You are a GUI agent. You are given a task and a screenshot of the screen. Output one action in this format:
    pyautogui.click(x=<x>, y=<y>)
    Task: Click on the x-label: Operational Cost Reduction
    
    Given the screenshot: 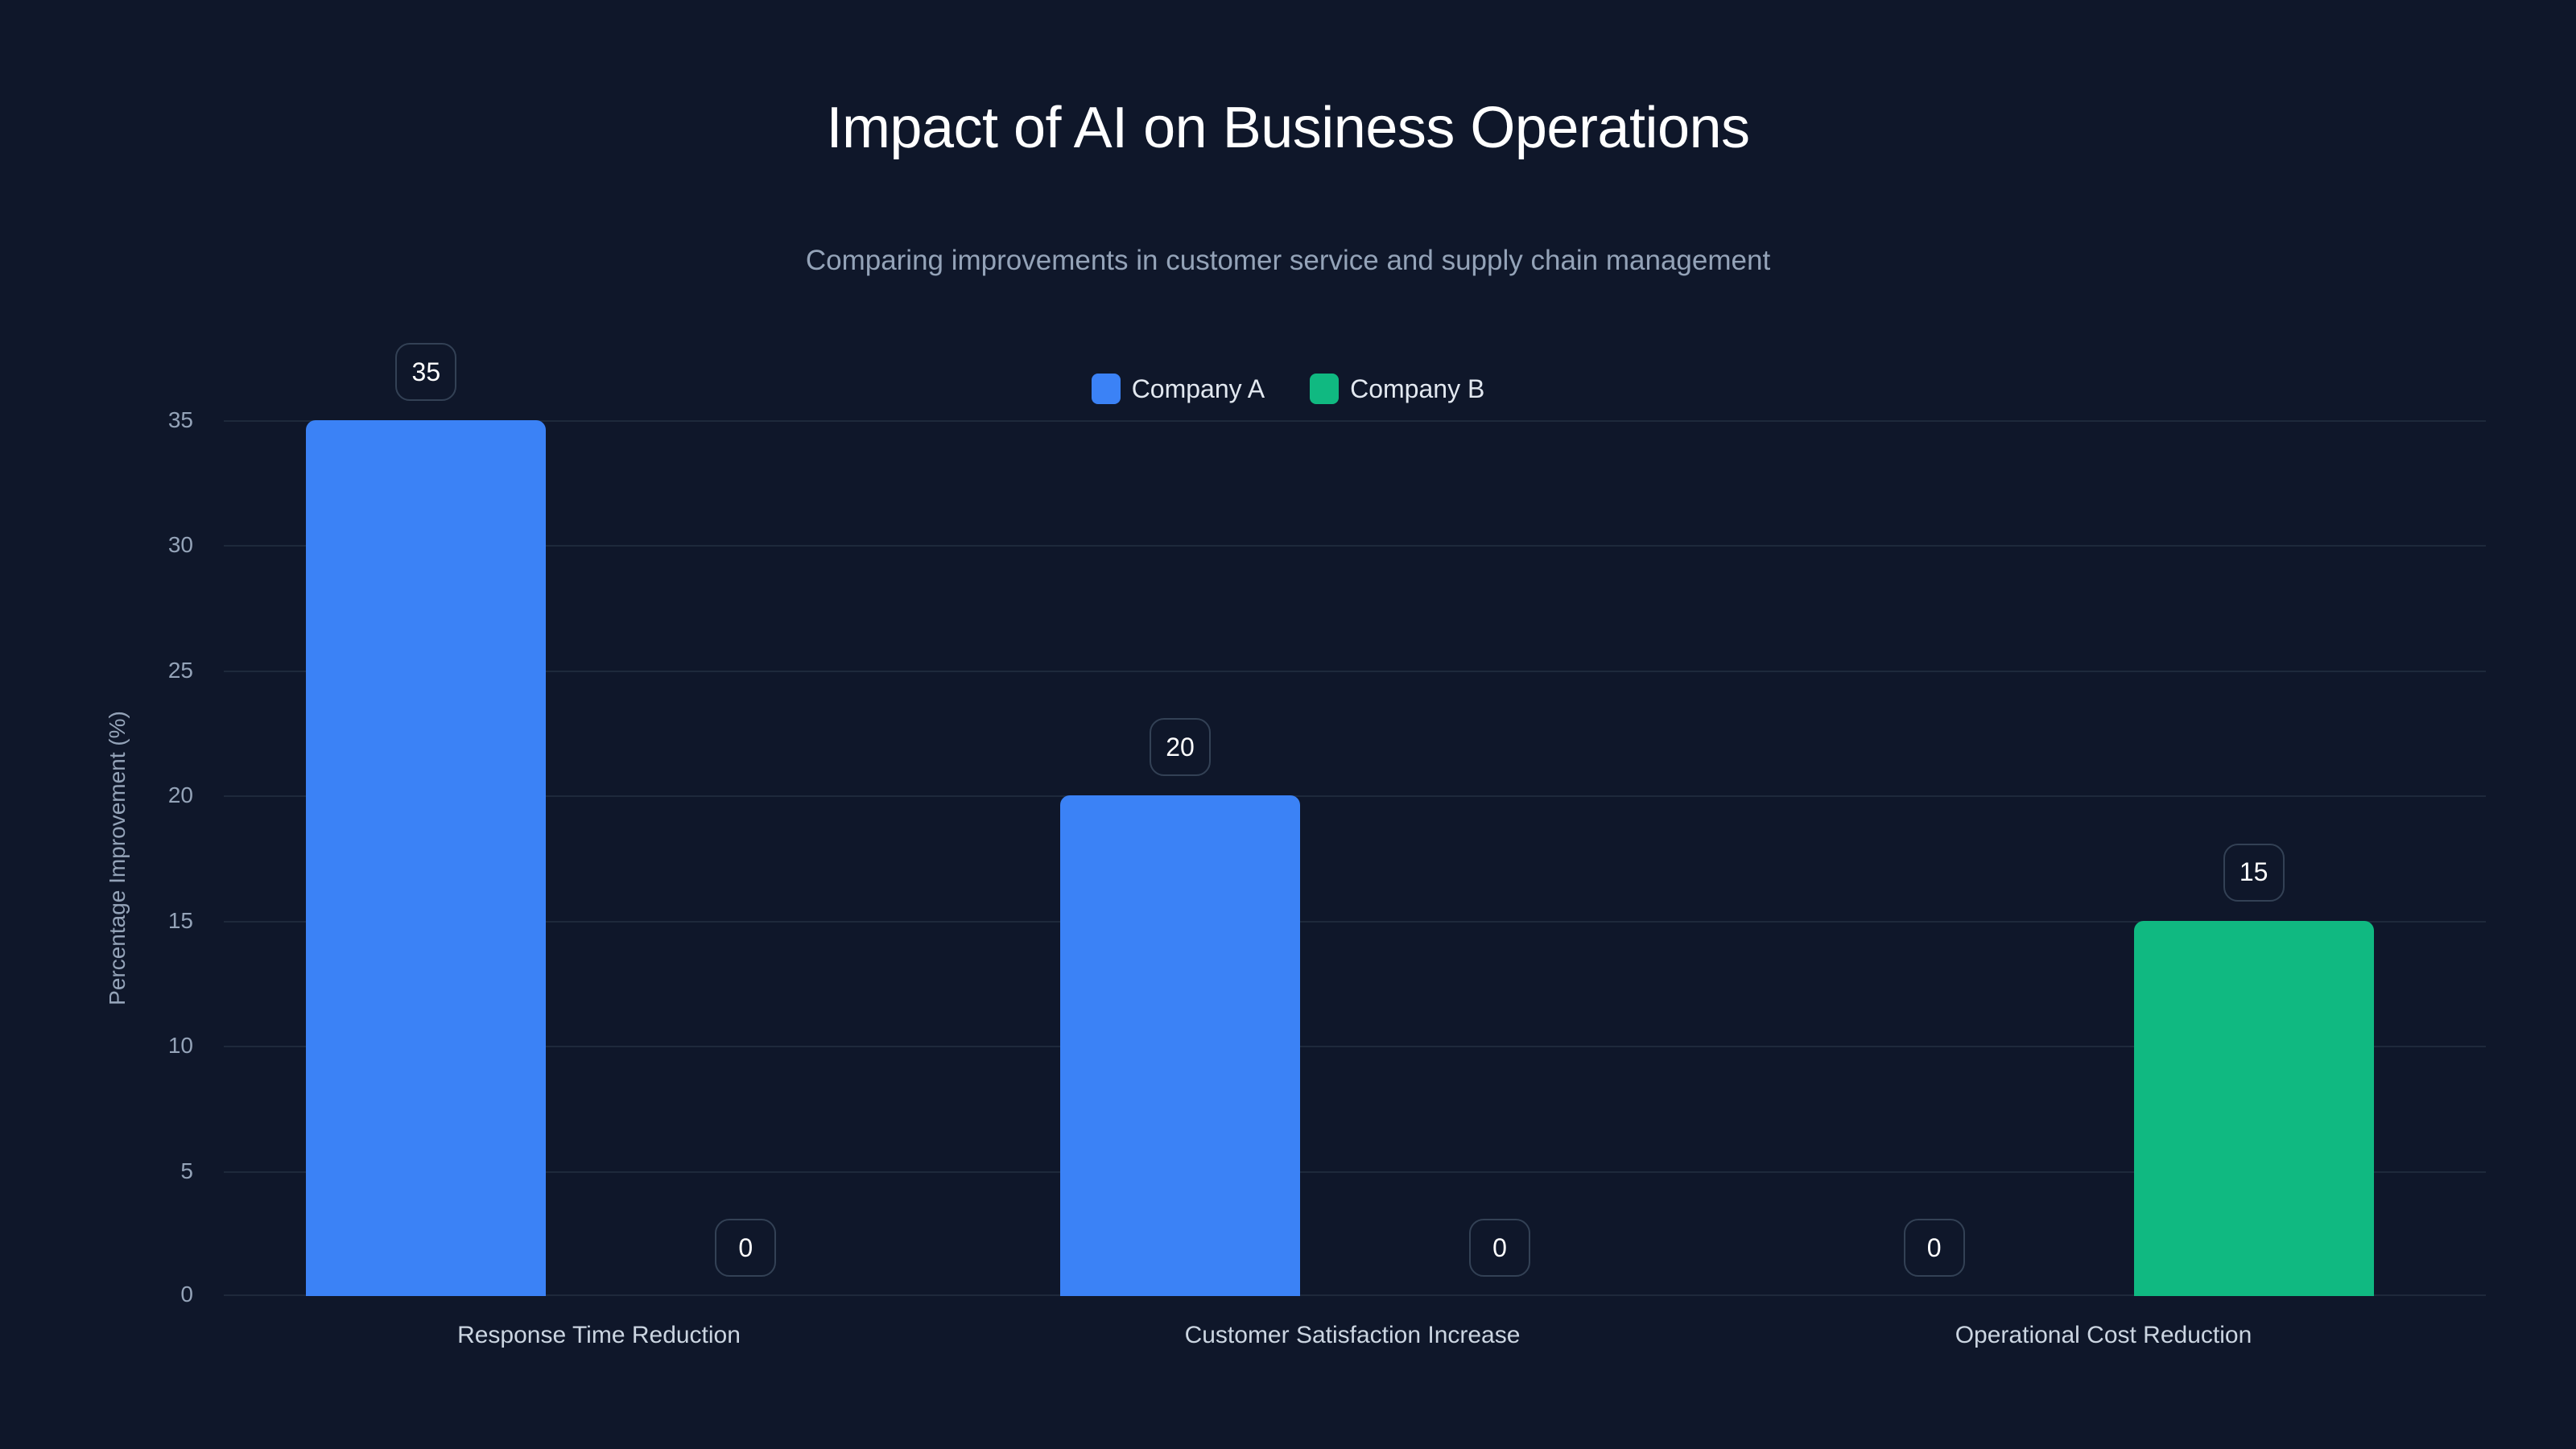 What is the action you would take?
    pyautogui.click(x=2103, y=1335)
    